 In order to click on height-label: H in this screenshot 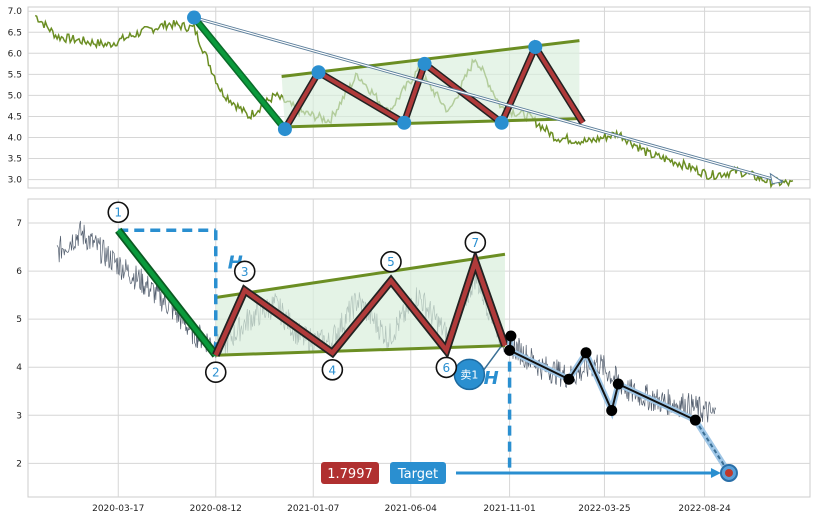, I will do `click(491, 378)`.